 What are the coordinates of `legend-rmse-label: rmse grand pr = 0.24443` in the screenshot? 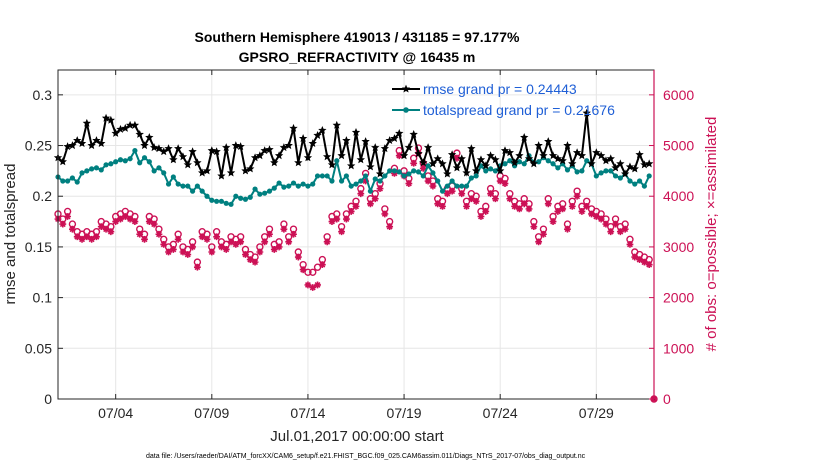 It's located at (500, 89).